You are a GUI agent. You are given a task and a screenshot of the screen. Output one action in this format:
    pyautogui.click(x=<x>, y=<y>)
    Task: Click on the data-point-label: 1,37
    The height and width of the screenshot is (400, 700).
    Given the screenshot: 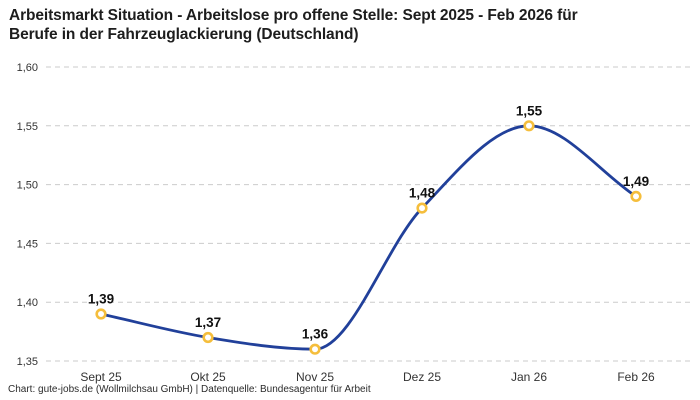 What is the action you would take?
    pyautogui.click(x=208, y=322)
    